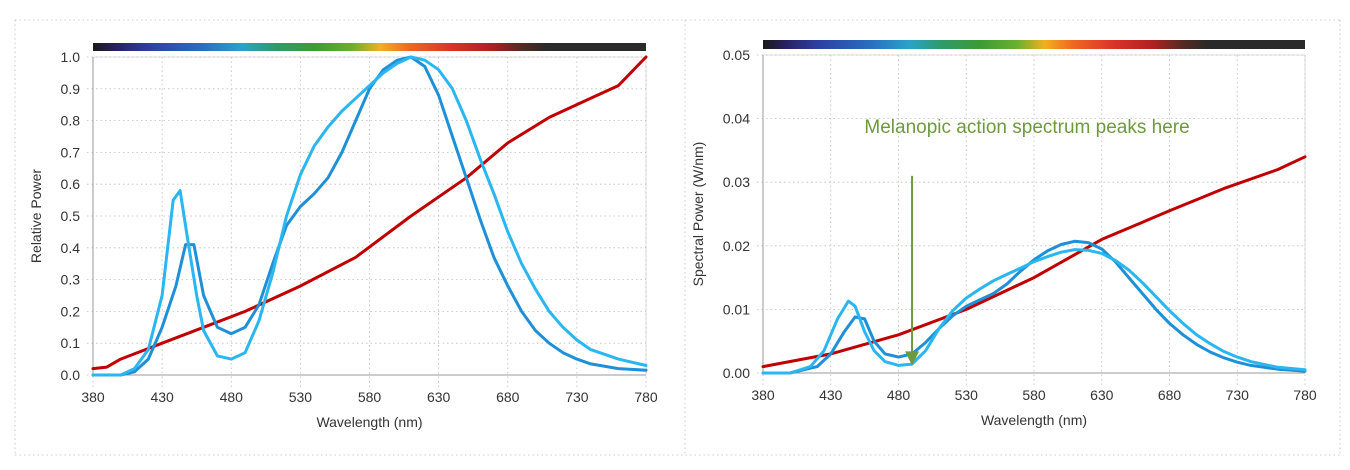  Describe the element at coordinates (736, 309) in the screenshot. I see `y-tick-label: 0.01` at that location.